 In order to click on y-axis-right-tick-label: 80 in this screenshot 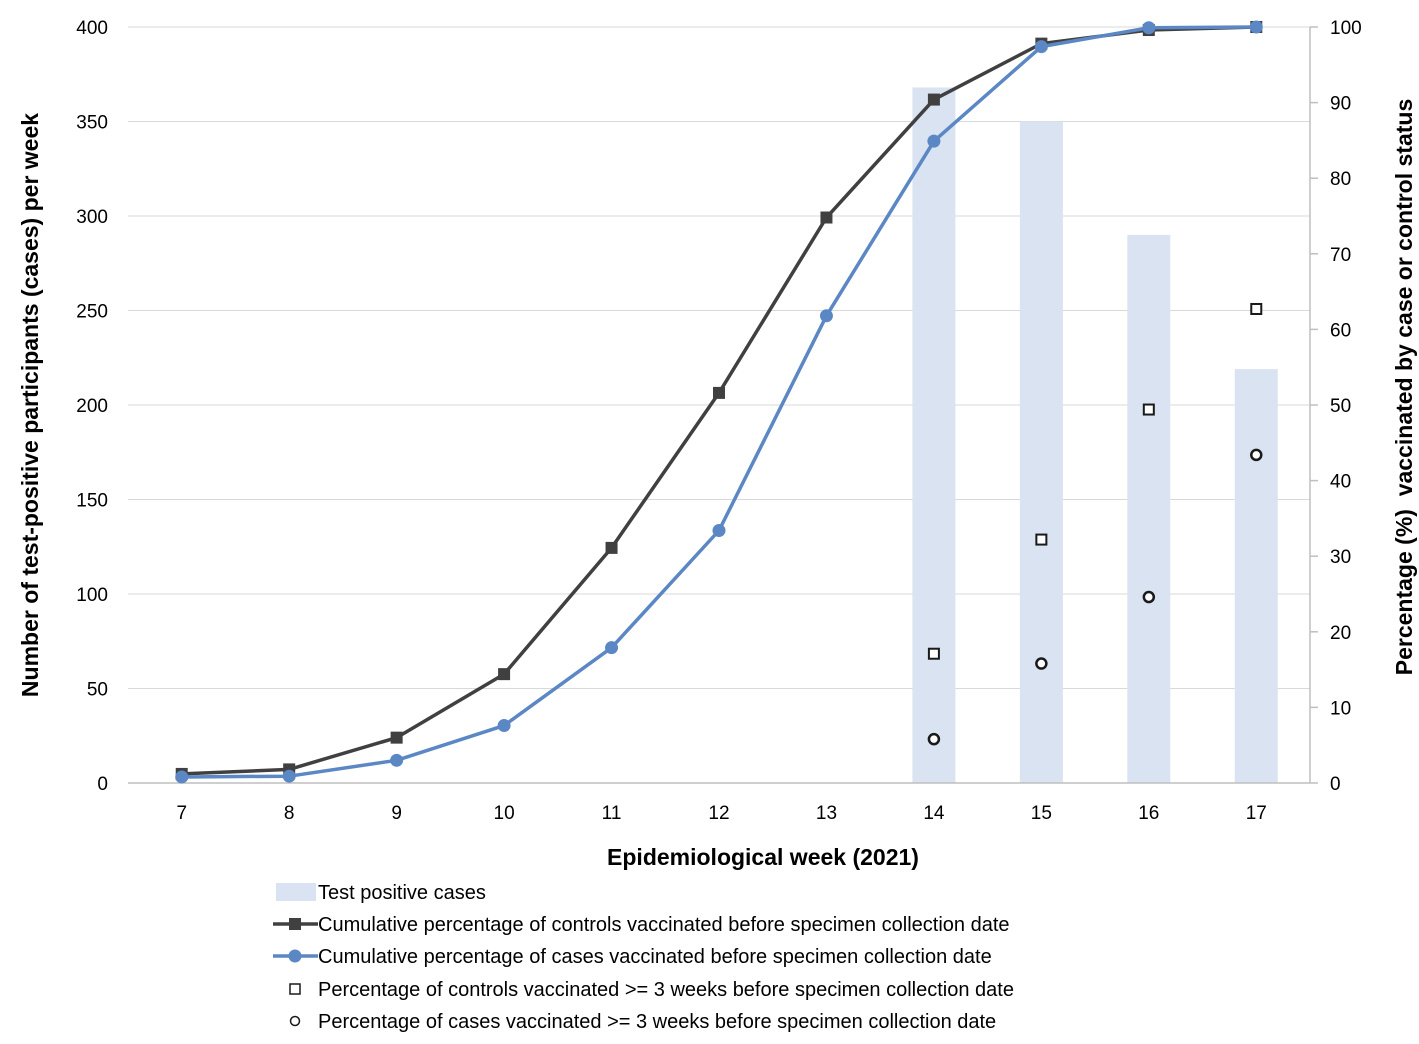, I will do `click(1340, 179)`.